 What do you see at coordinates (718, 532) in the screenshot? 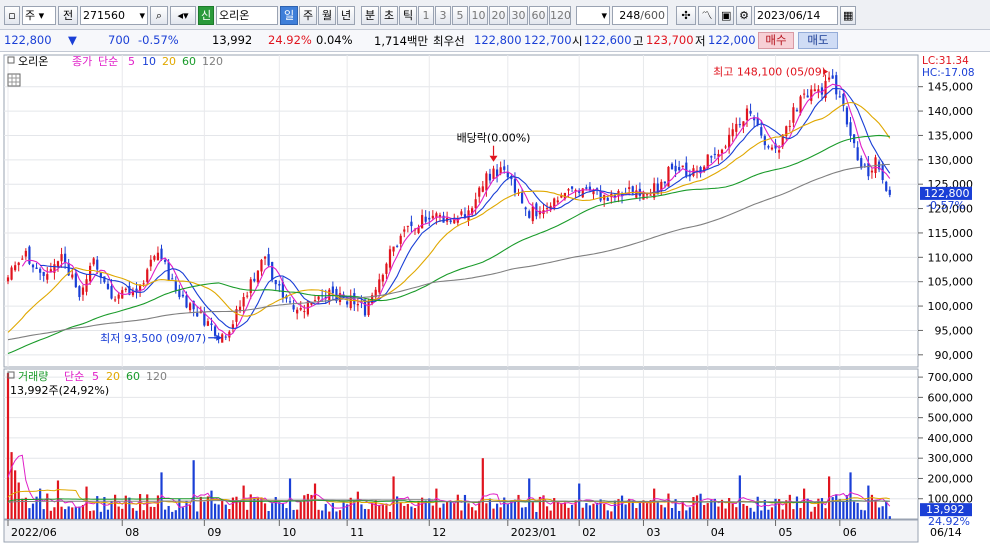
I see `x-tick-label: 04` at bounding box center [718, 532].